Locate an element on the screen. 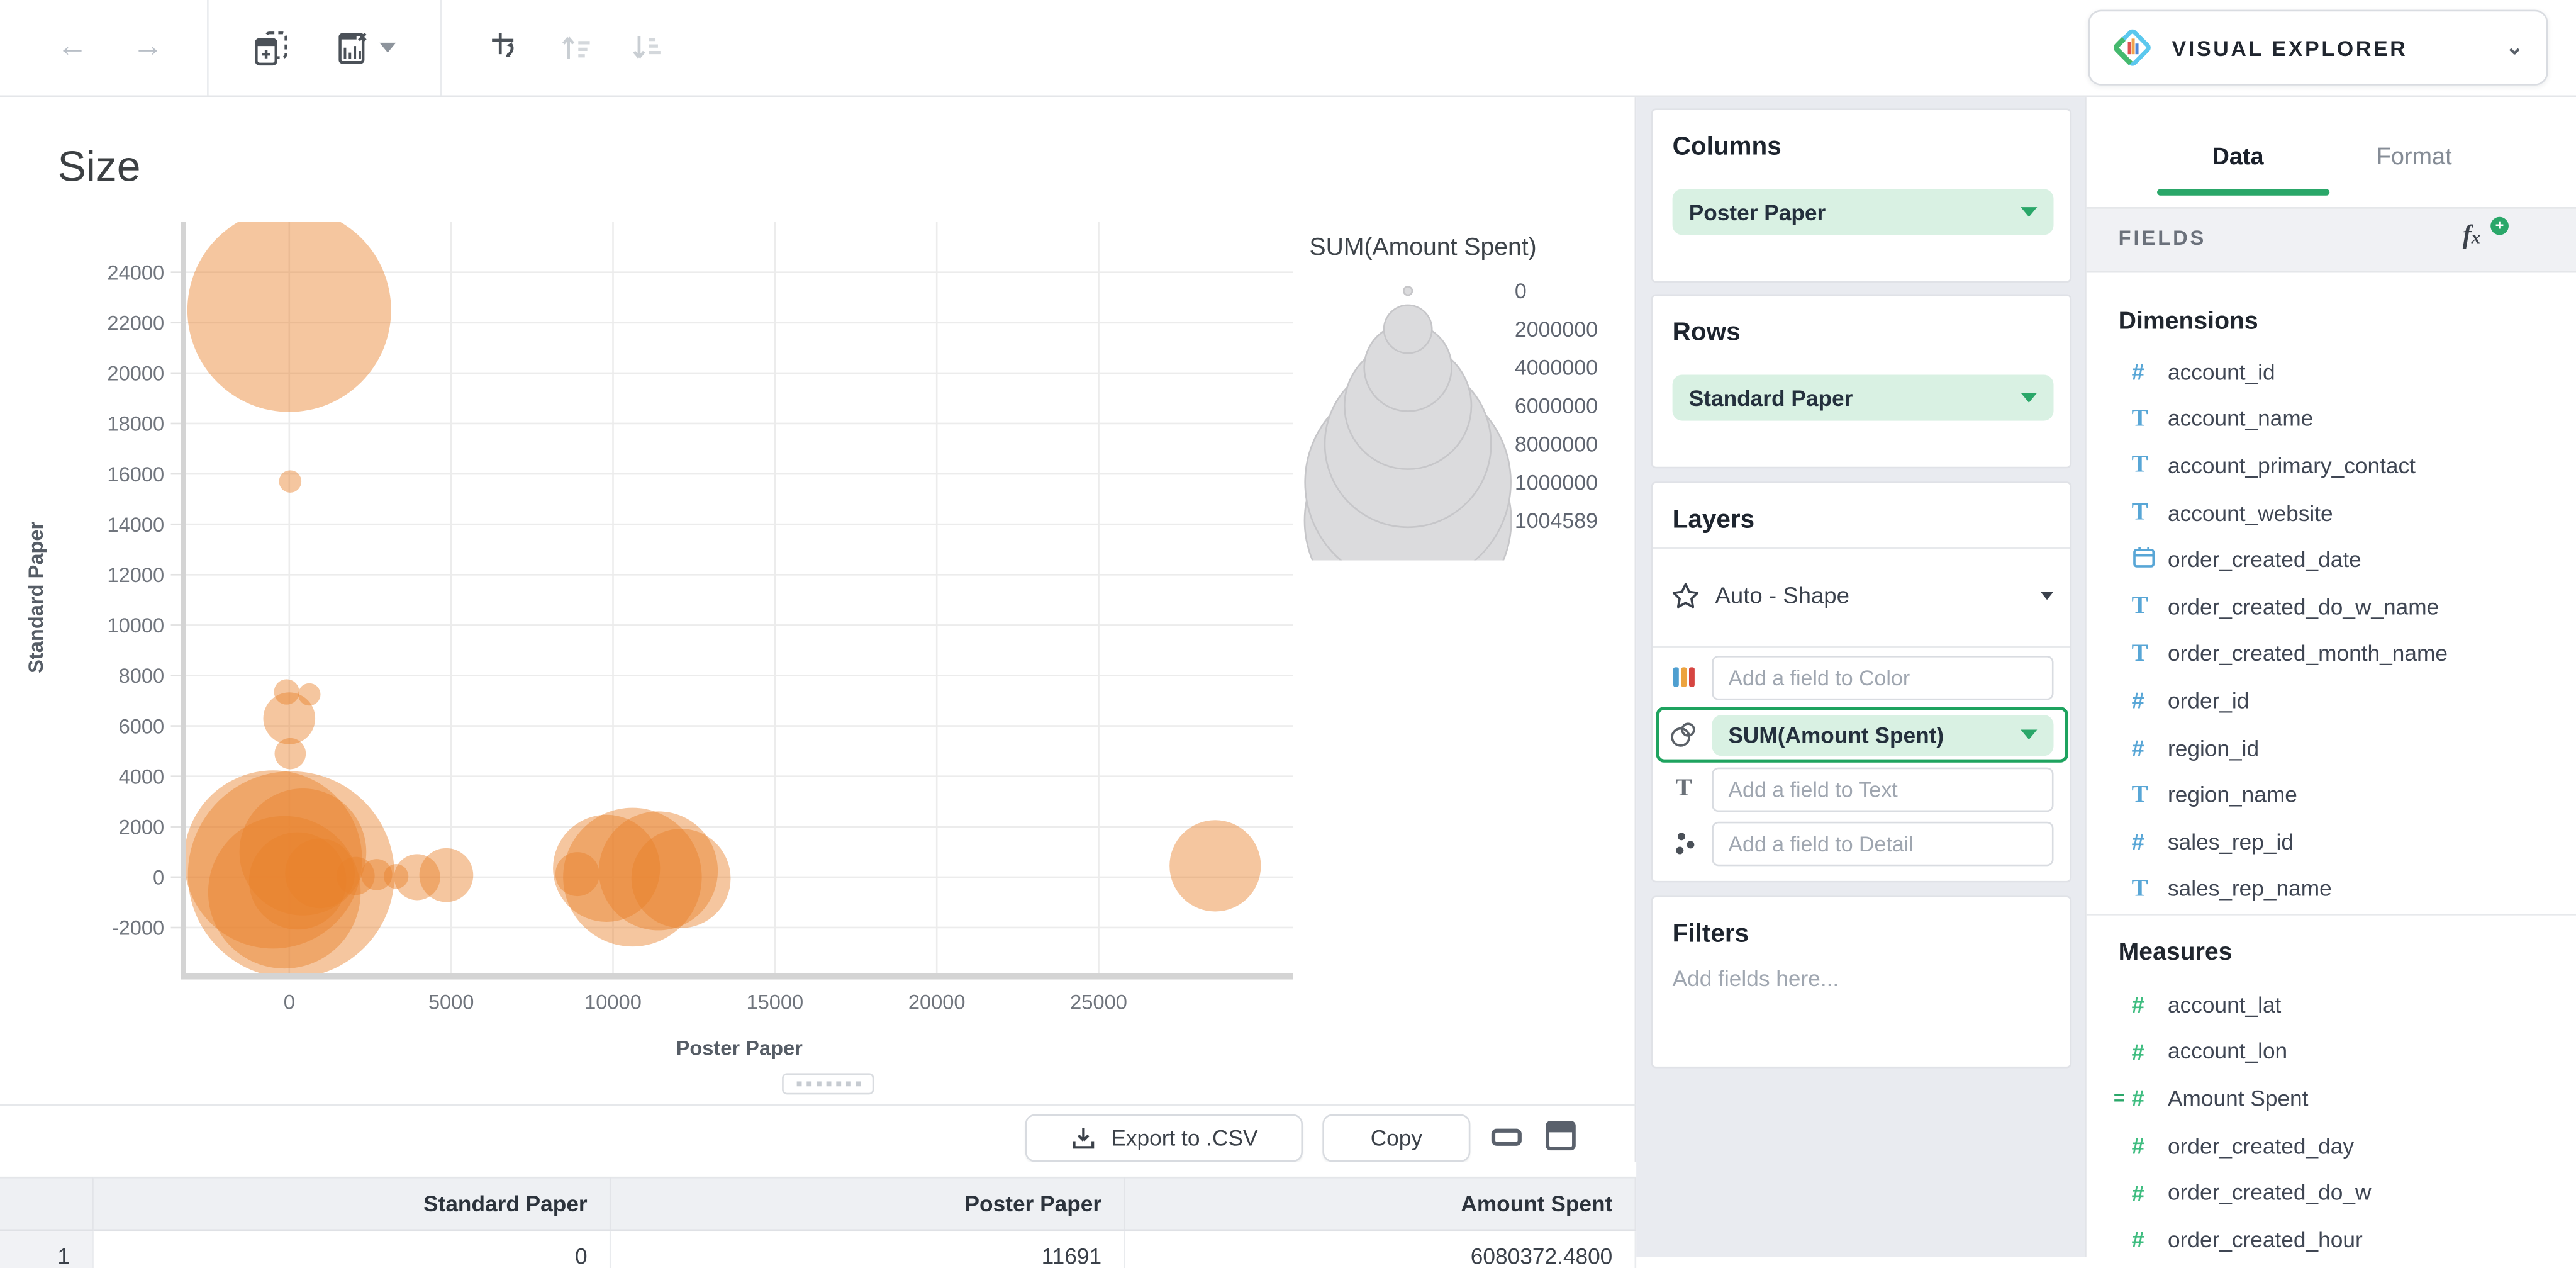 The width and height of the screenshot is (2576, 1268). star-icon is located at coordinates (1685, 596).